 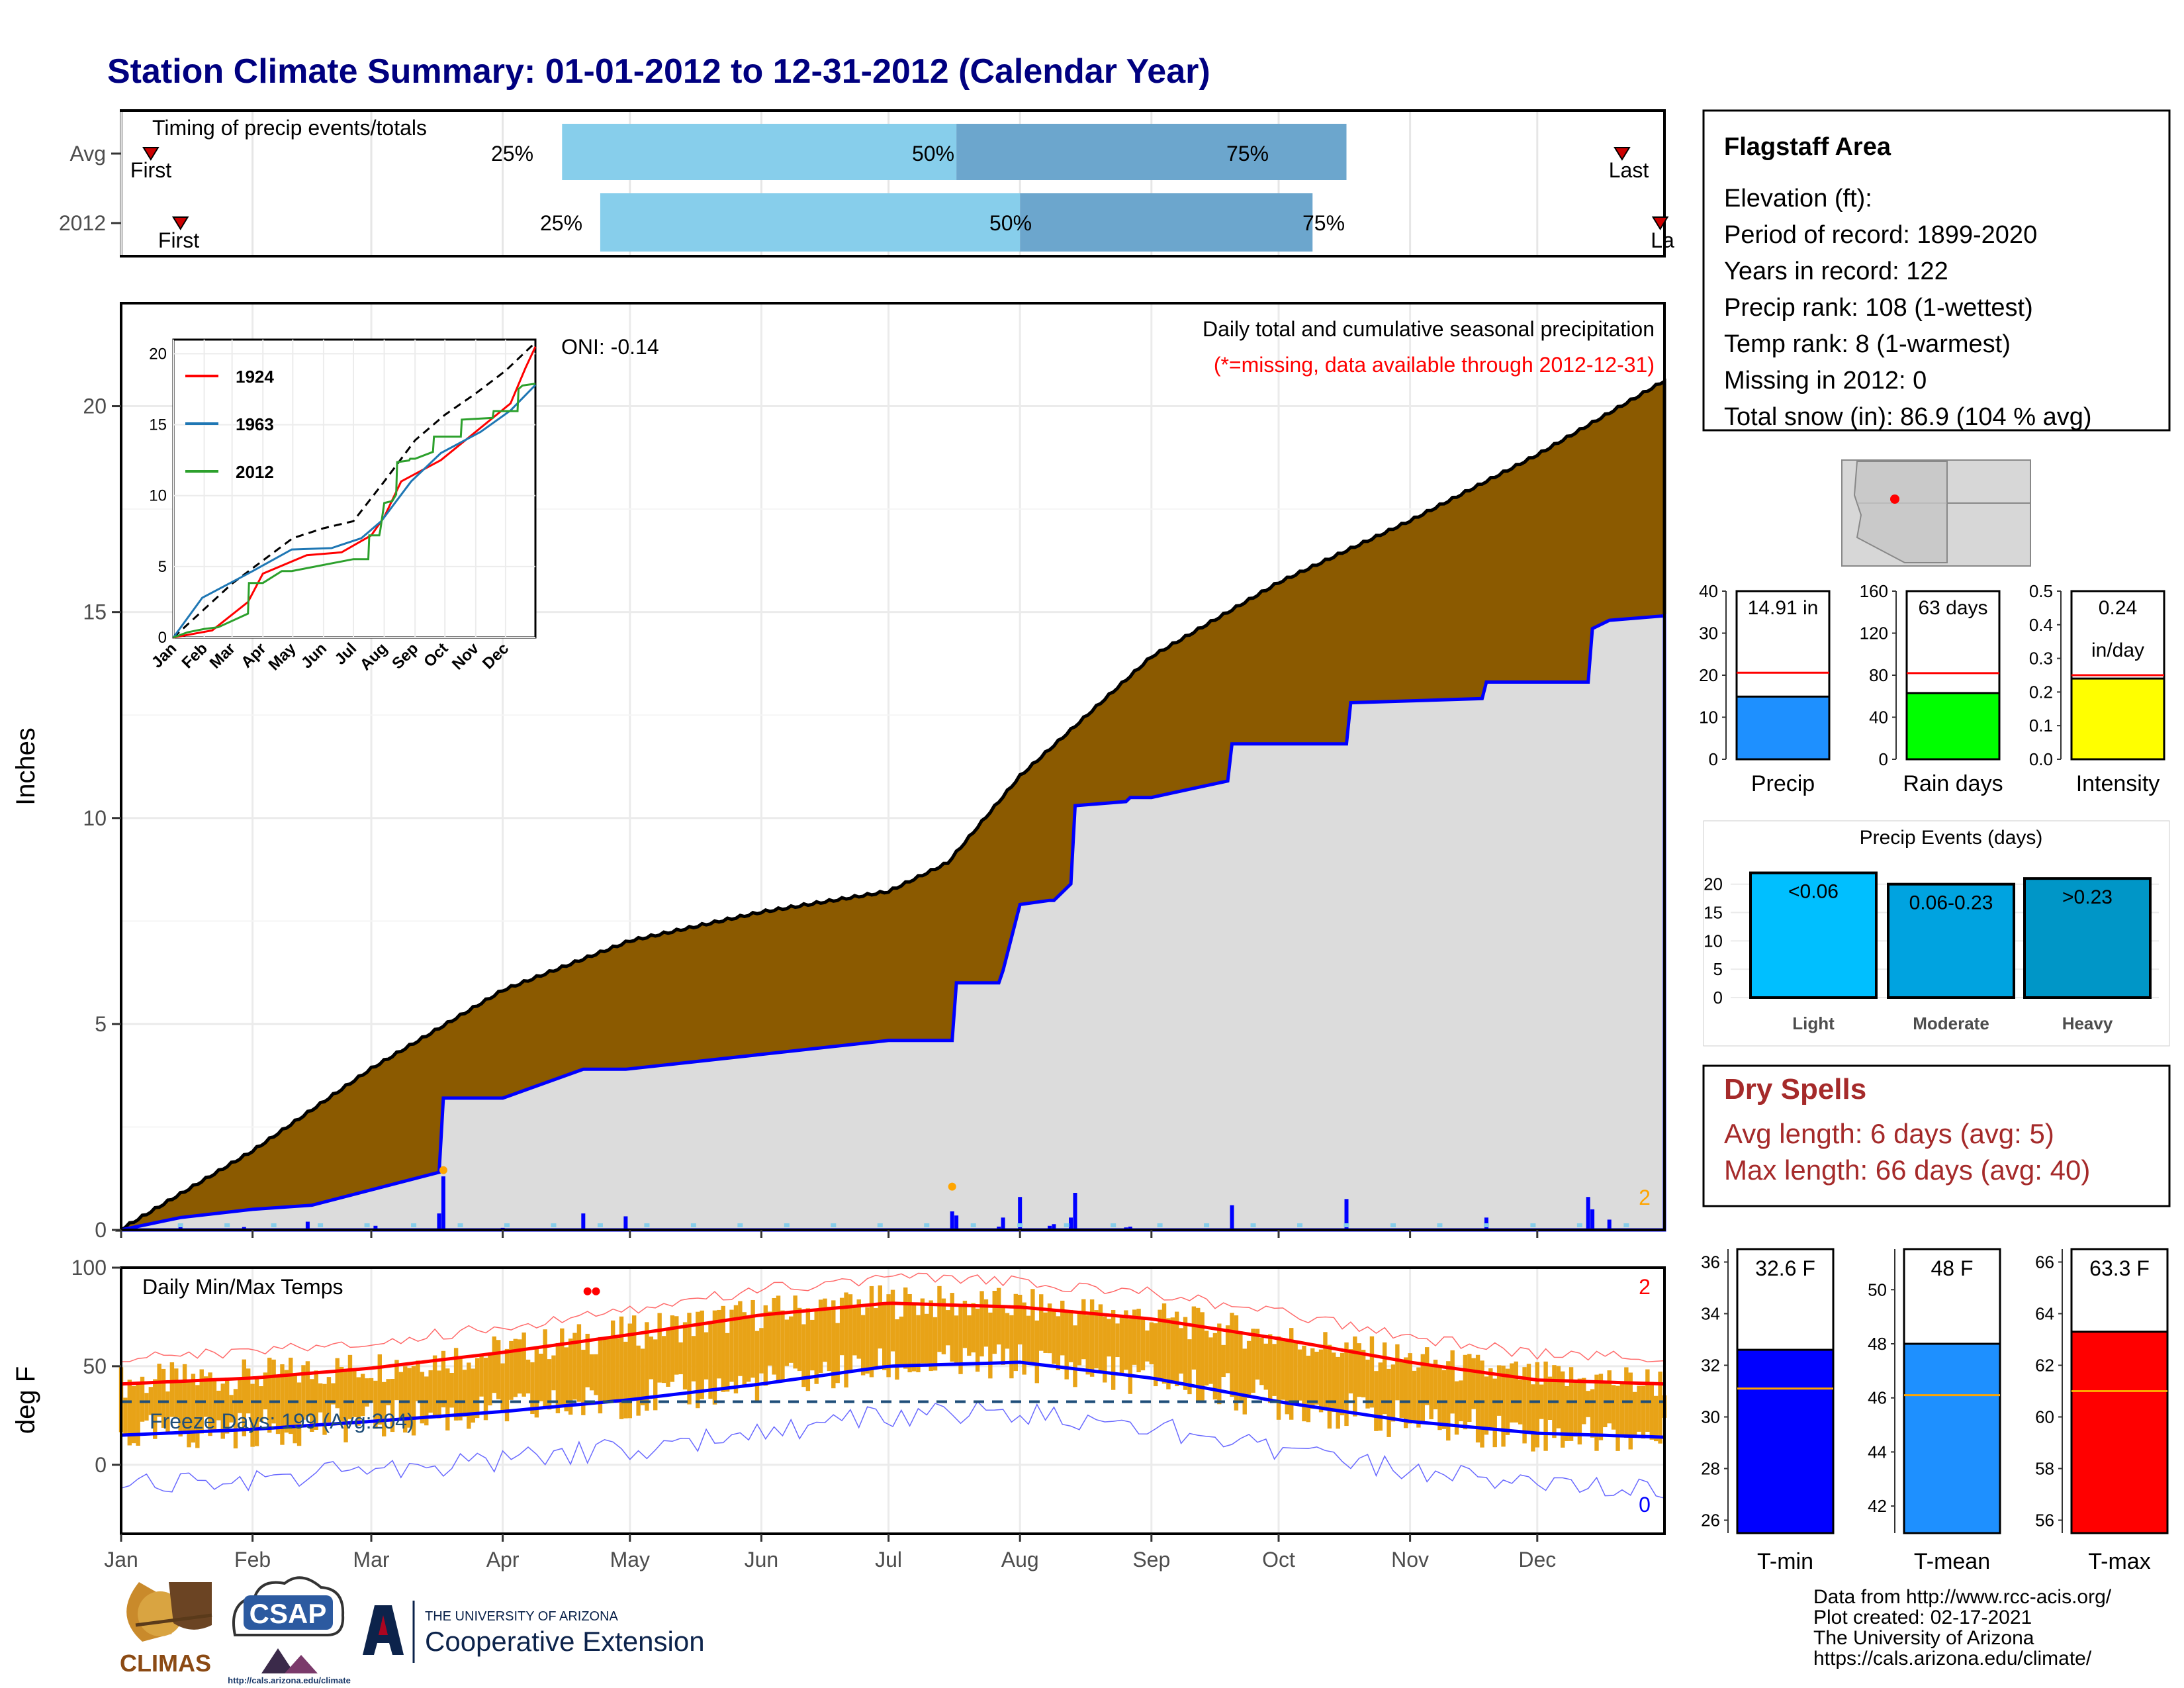 What do you see at coordinates (1660, 223) in the screenshot?
I see `y2012-last-marker` at bounding box center [1660, 223].